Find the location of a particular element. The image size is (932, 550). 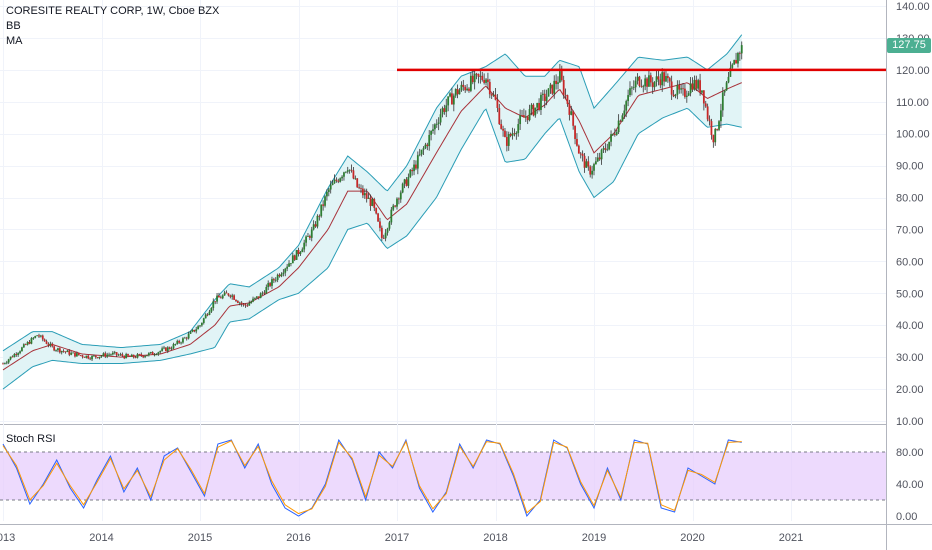

price-tick-label: 40.00 is located at coordinates (910, 326).